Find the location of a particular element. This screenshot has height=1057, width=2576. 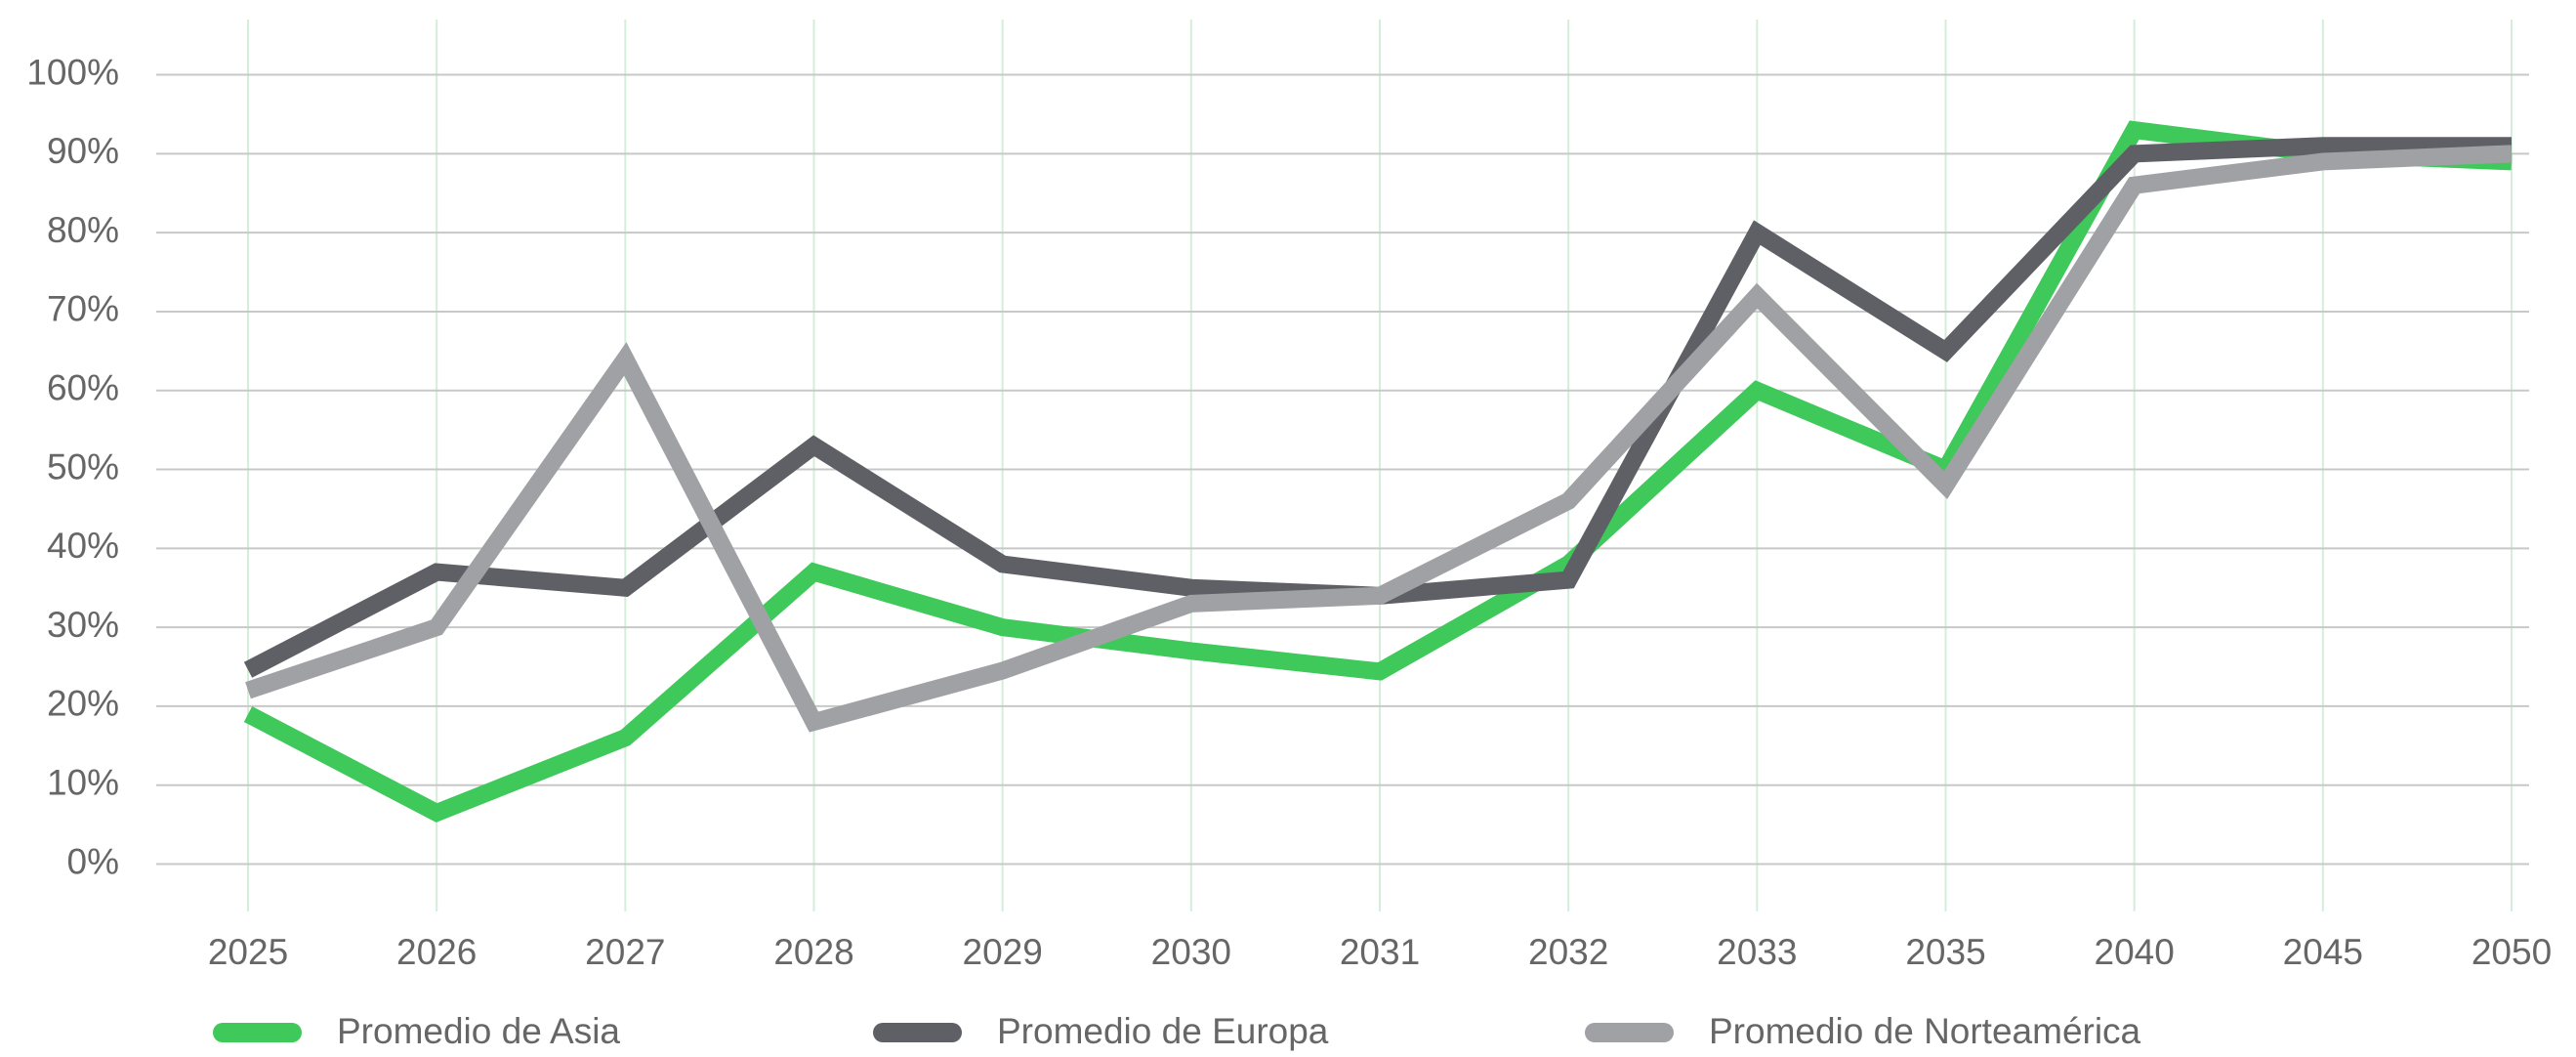

legend-label: Promedio de Europa is located at coordinates (1163, 1031).